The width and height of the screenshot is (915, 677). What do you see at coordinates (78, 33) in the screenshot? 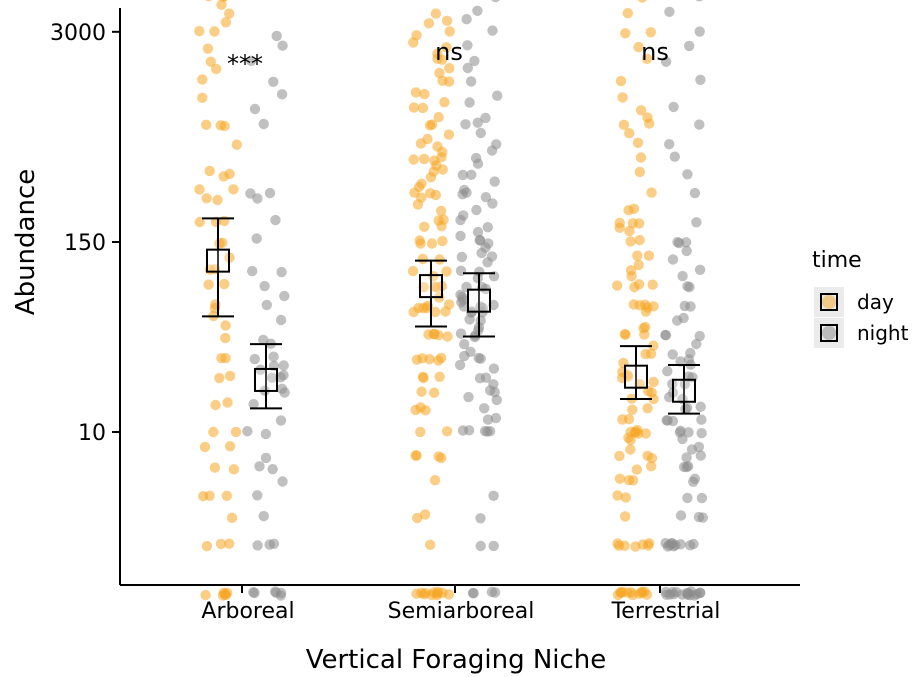
I see `y-tick-label-3000: 3000` at bounding box center [78, 33].